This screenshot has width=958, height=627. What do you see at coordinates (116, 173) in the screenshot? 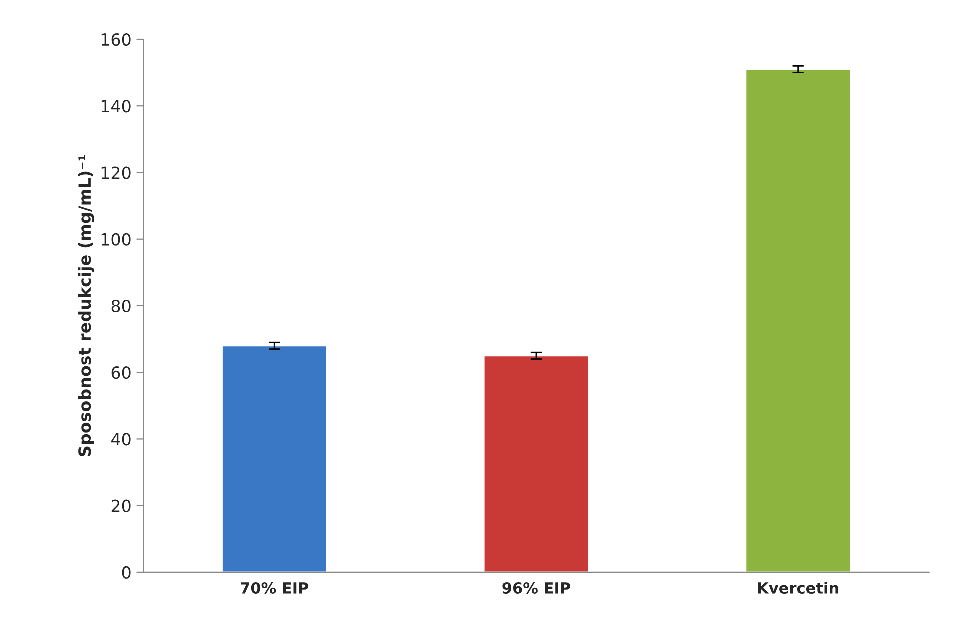
I see `y-tick-label: 120` at bounding box center [116, 173].